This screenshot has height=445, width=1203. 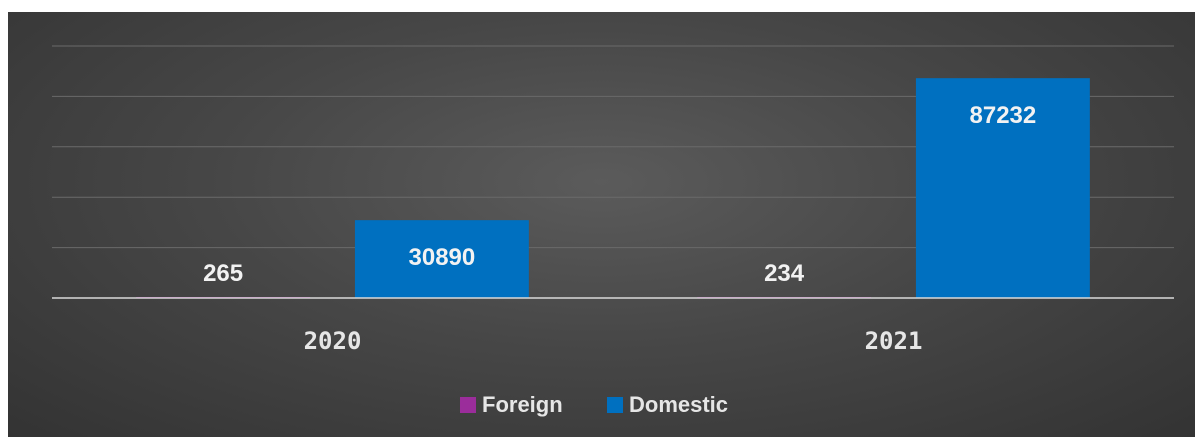 I want to click on legend: Foreign Domestic, so click(x=594, y=404).